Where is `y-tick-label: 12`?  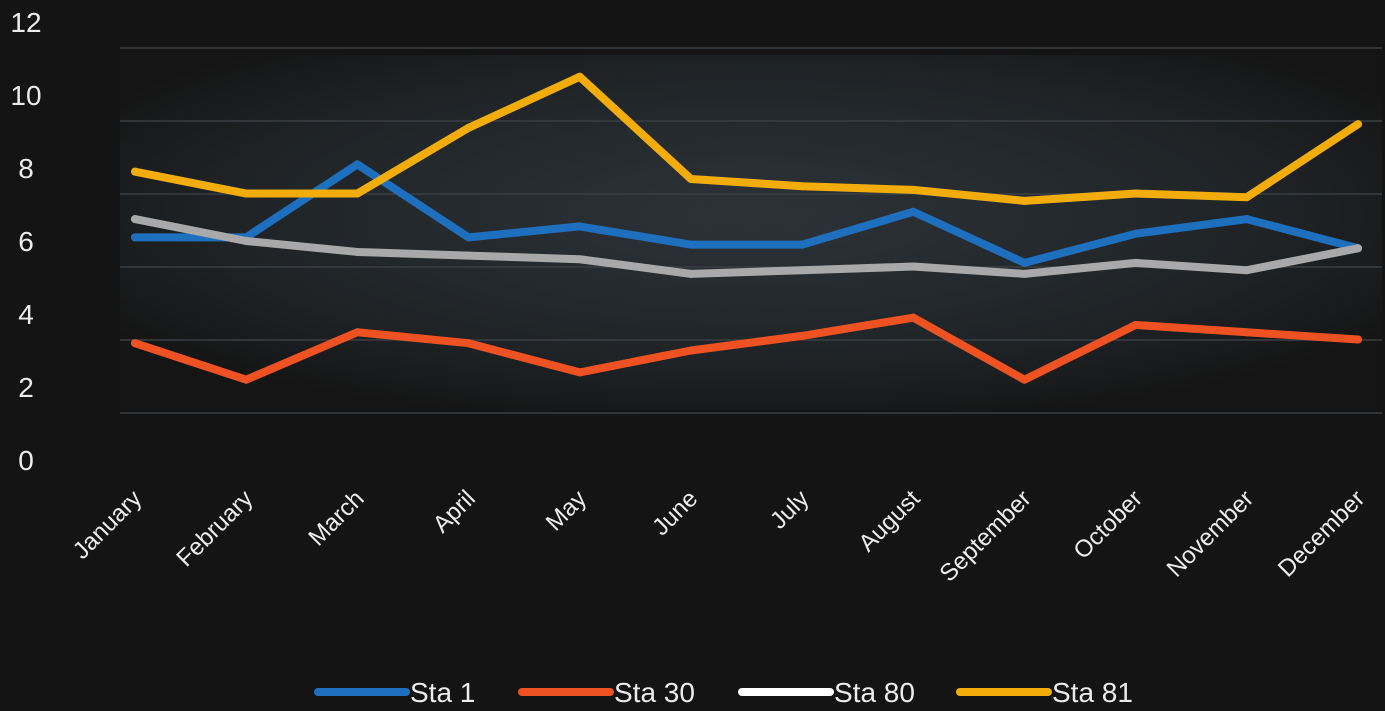 y-tick-label: 12 is located at coordinates (25, 22).